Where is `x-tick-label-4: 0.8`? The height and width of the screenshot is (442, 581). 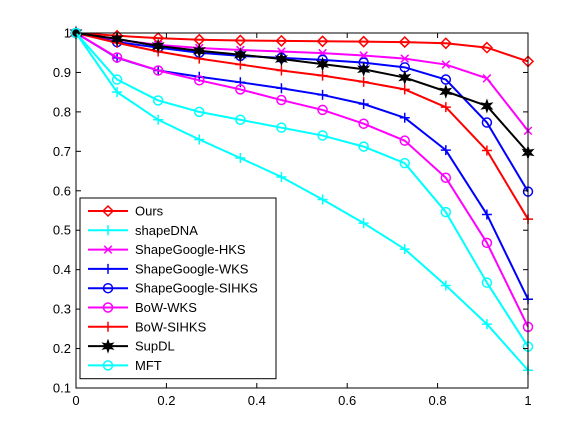
x-tick-label-4: 0.8 is located at coordinates (438, 400).